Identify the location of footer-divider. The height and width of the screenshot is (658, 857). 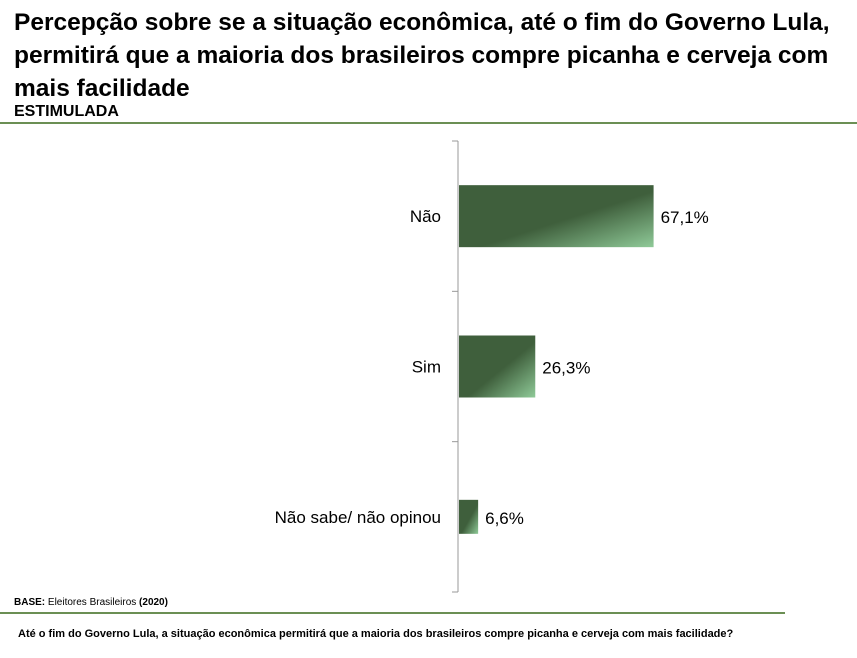
(392, 613).